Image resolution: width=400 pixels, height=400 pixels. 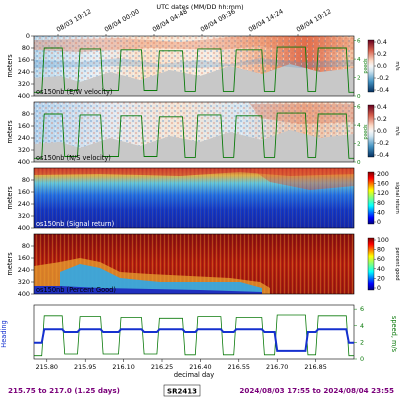 I want to click on ew-colorbar, so click(x=371, y=66).